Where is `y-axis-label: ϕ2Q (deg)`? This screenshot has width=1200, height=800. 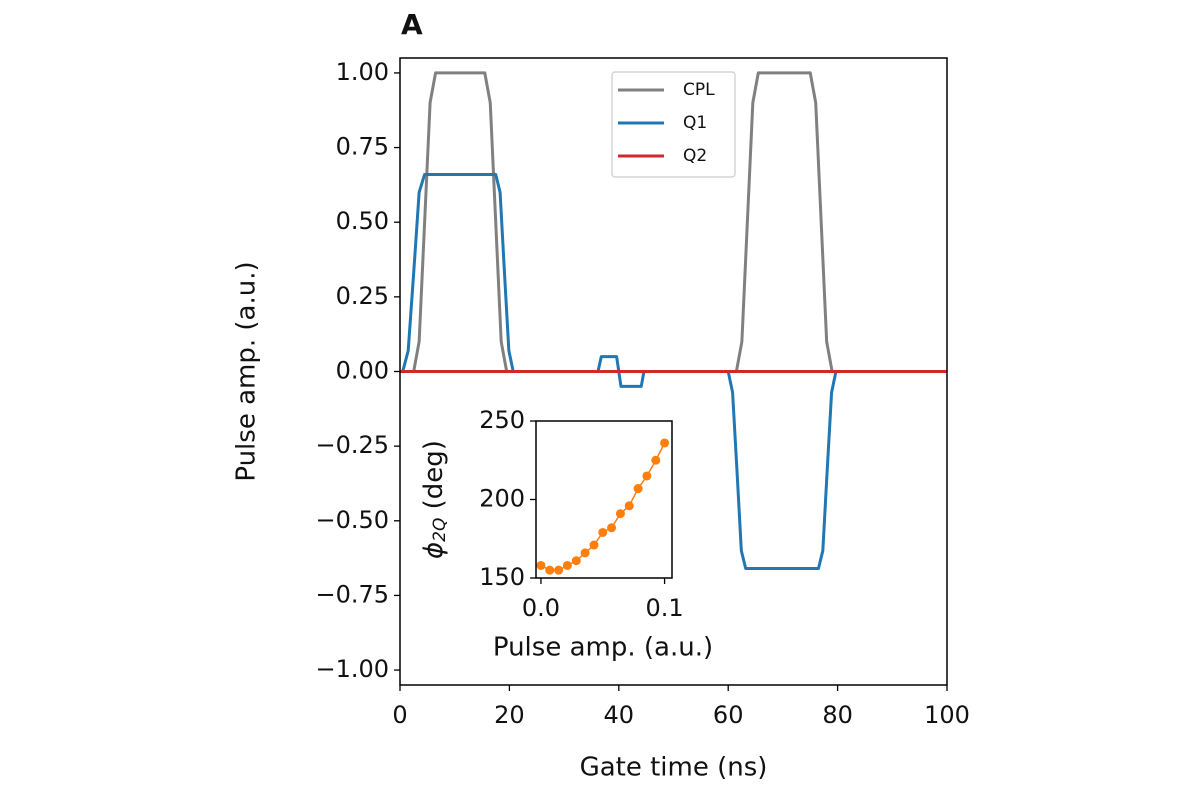 y-axis-label: ϕ2Q (deg) is located at coordinates (435, 499).